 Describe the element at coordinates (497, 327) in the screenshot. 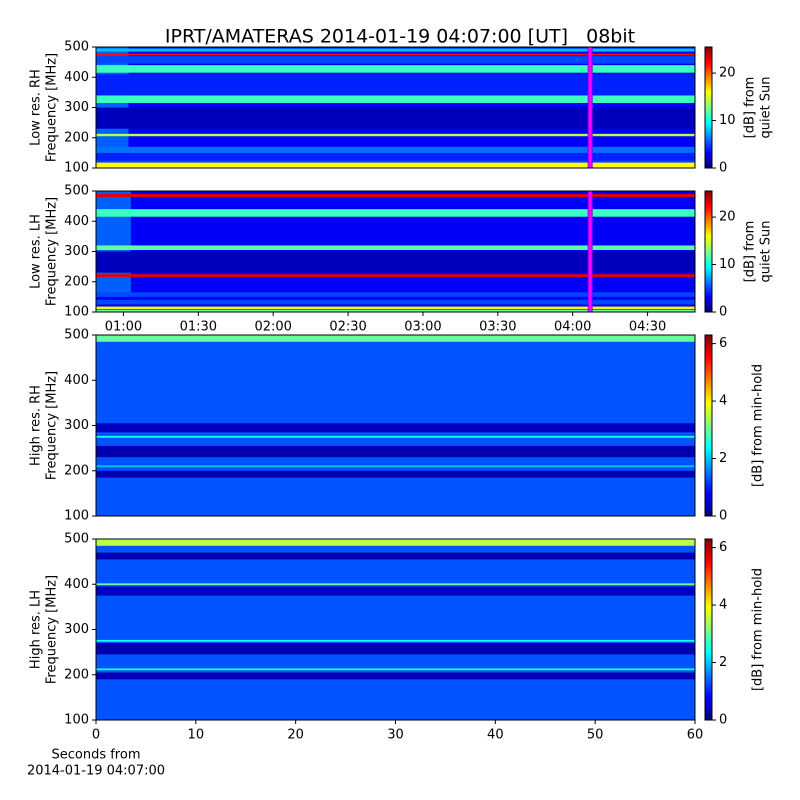

I see `x-tick-label: 03:30` at that location.